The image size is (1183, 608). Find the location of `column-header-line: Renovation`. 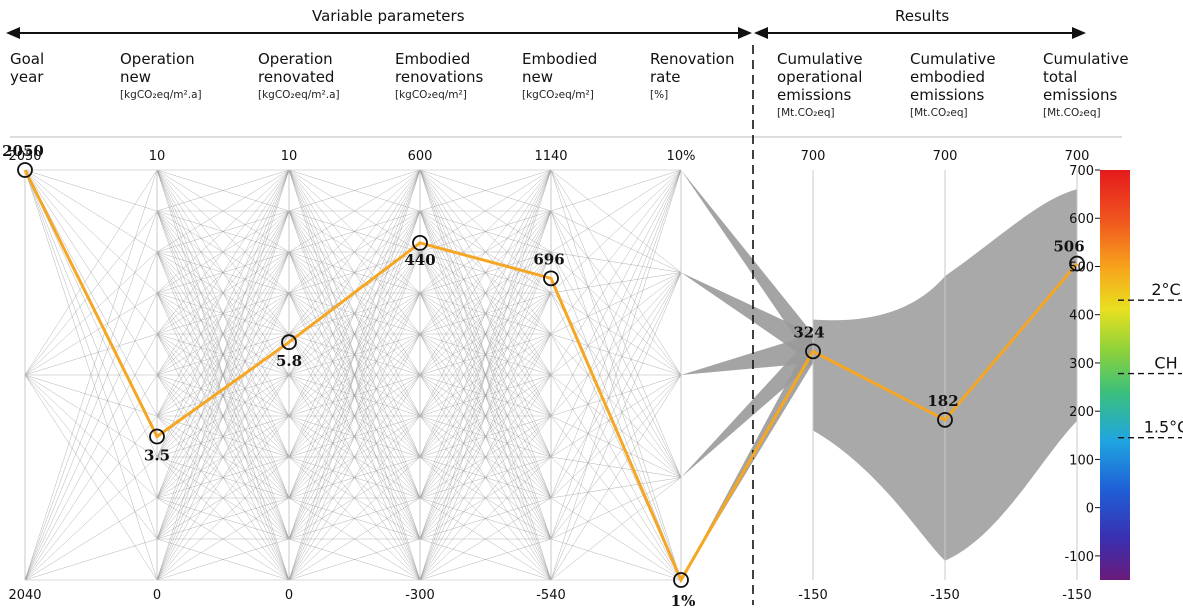

column-header-line: Renovation is located at coordinates (692, 59).